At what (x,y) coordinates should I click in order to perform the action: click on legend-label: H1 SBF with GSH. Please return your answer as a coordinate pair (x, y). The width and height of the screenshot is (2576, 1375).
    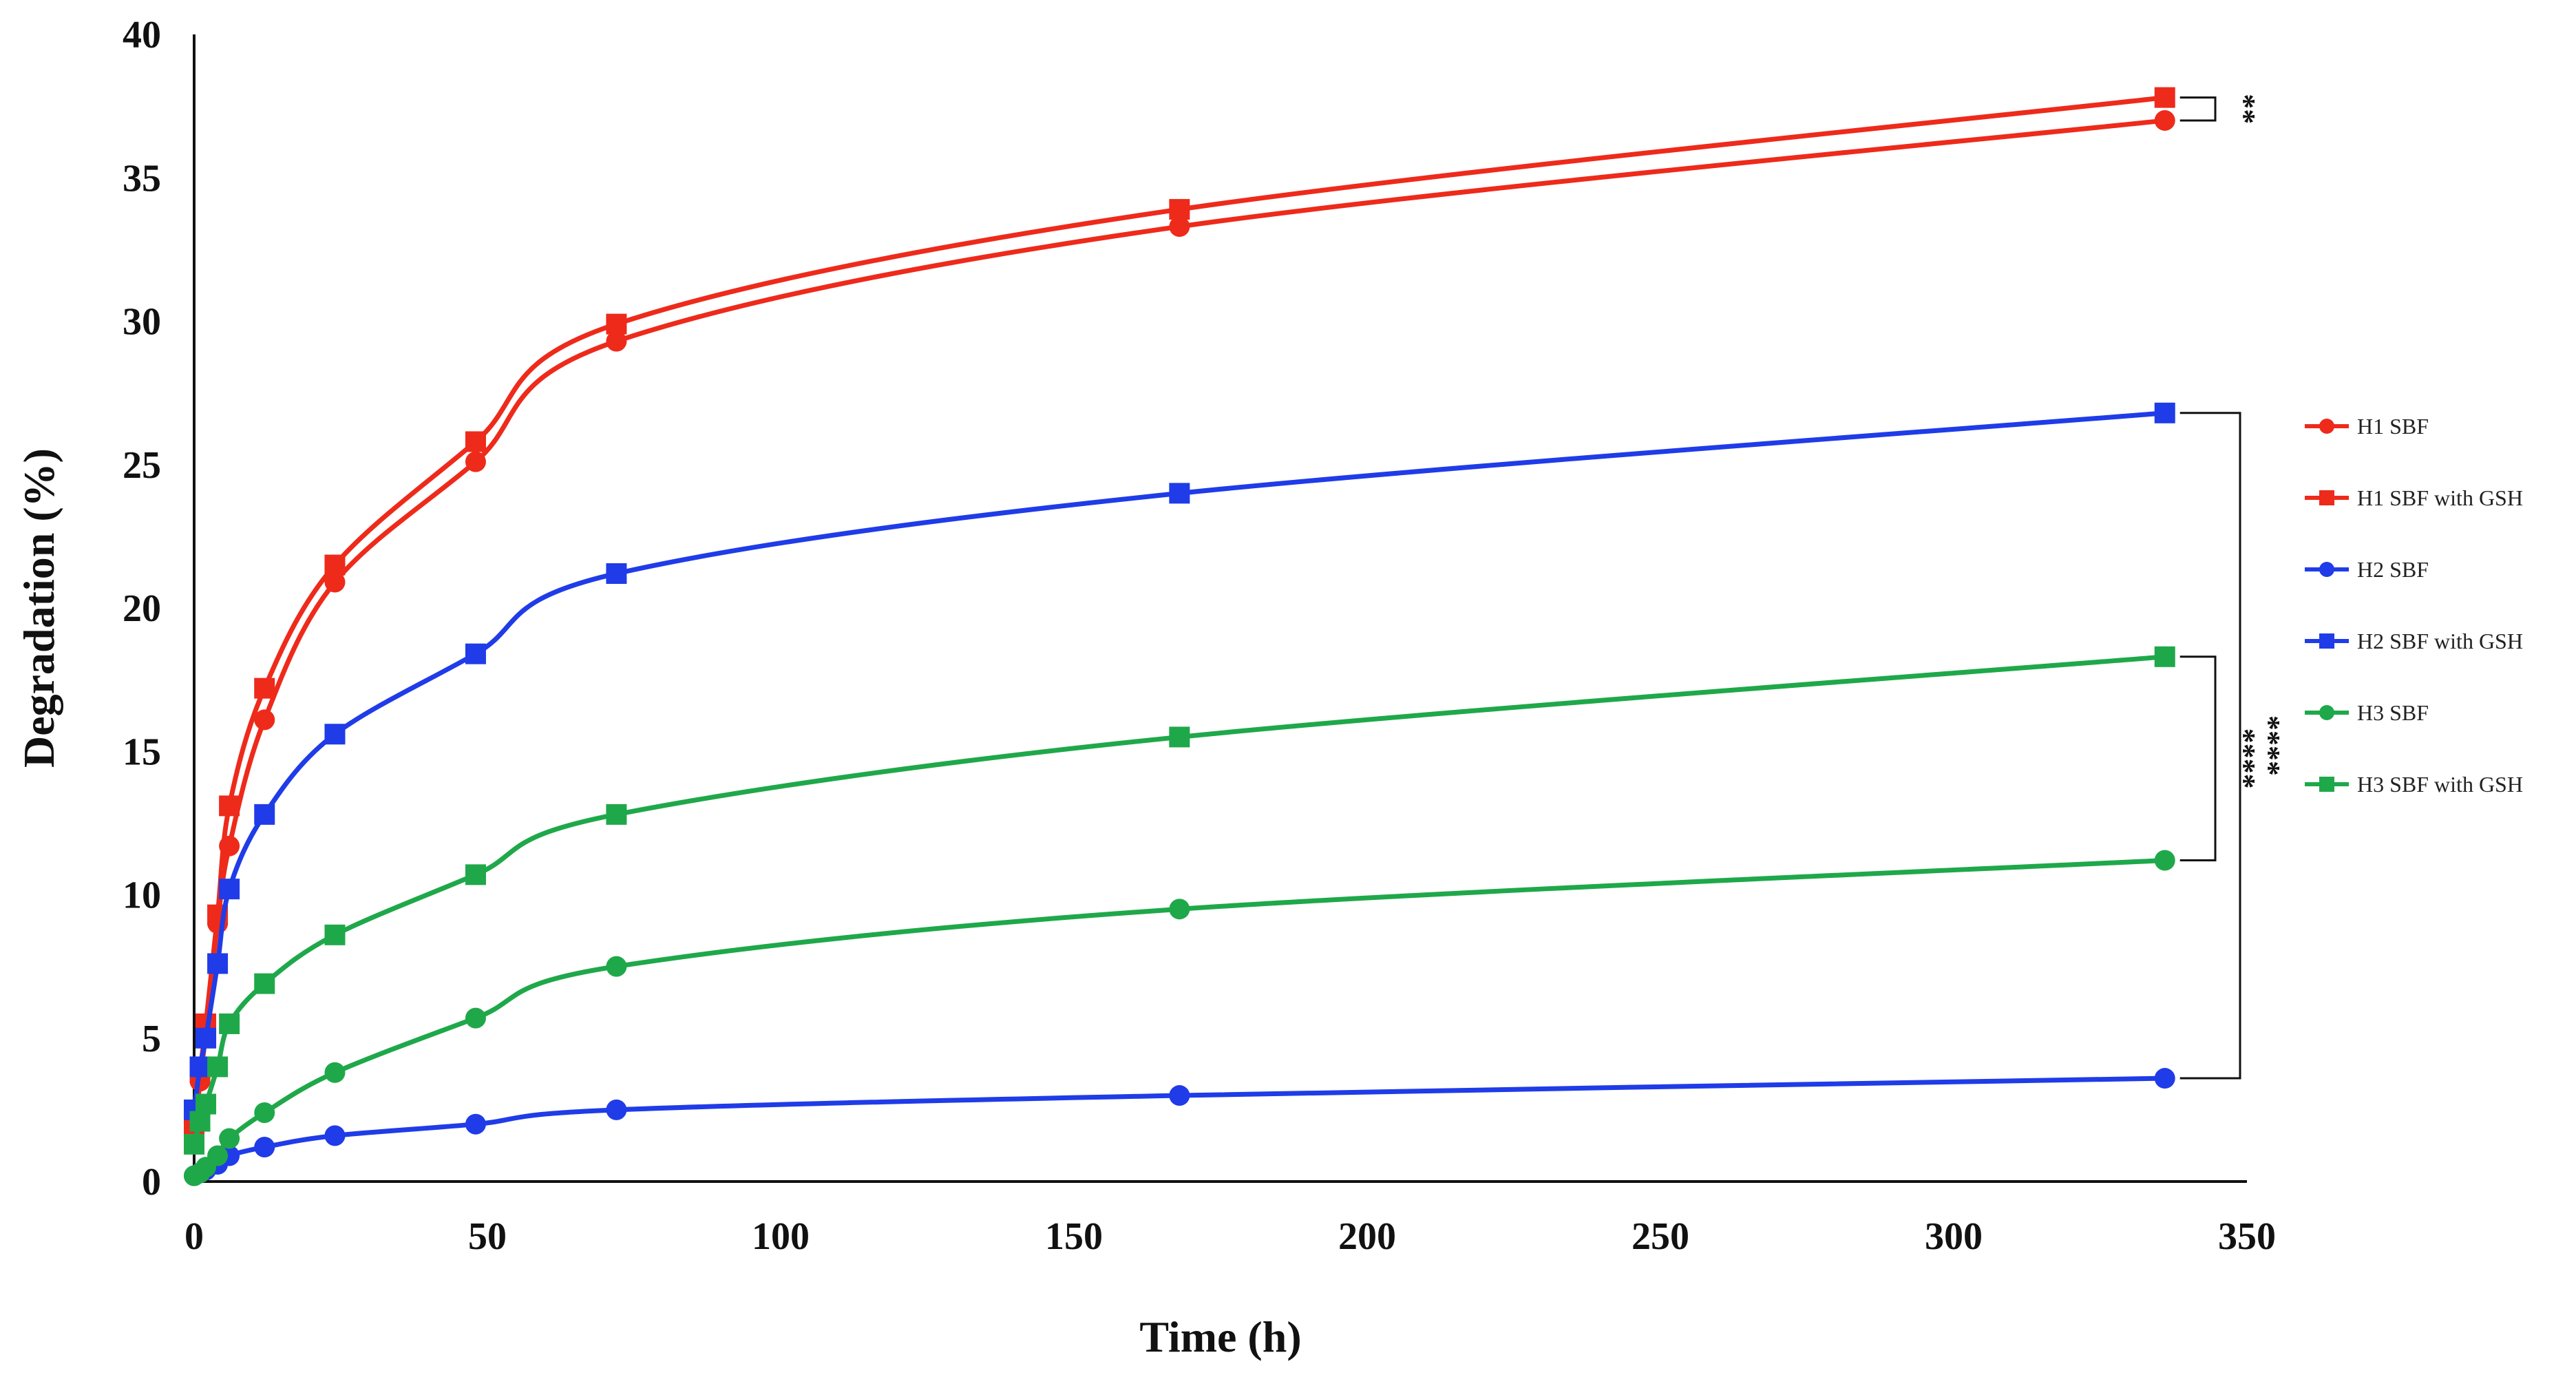
    Looking at the image, I should click on (2440, 497).